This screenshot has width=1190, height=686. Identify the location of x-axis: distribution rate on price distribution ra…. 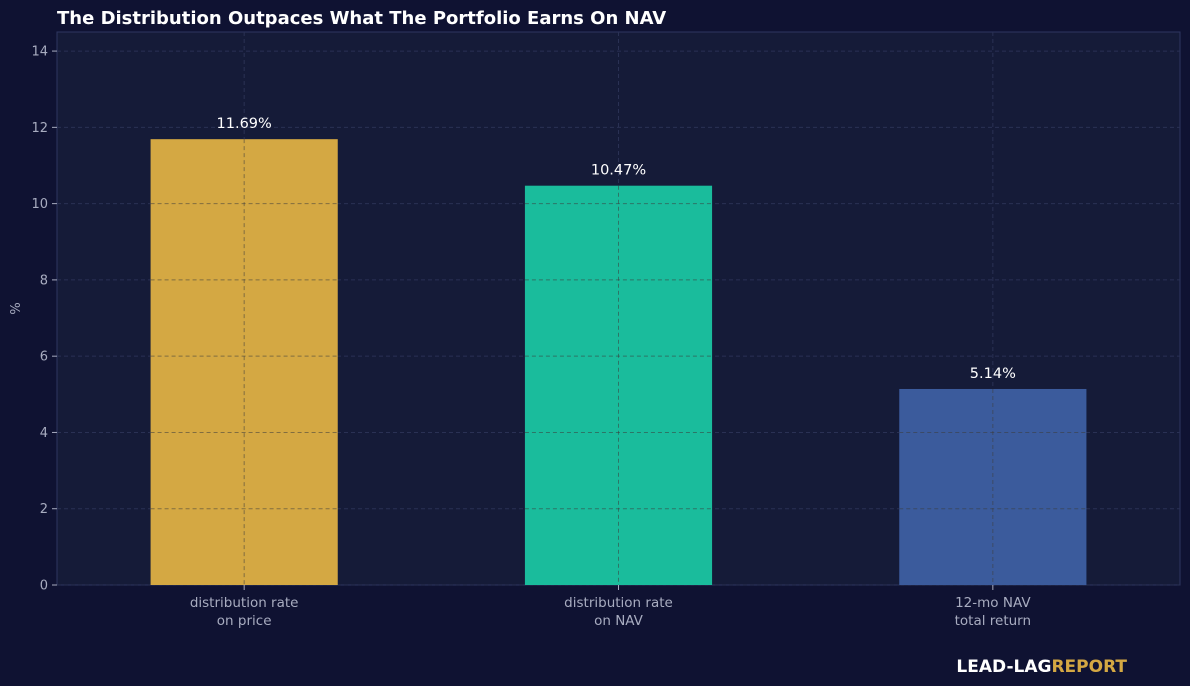
(610, 607).